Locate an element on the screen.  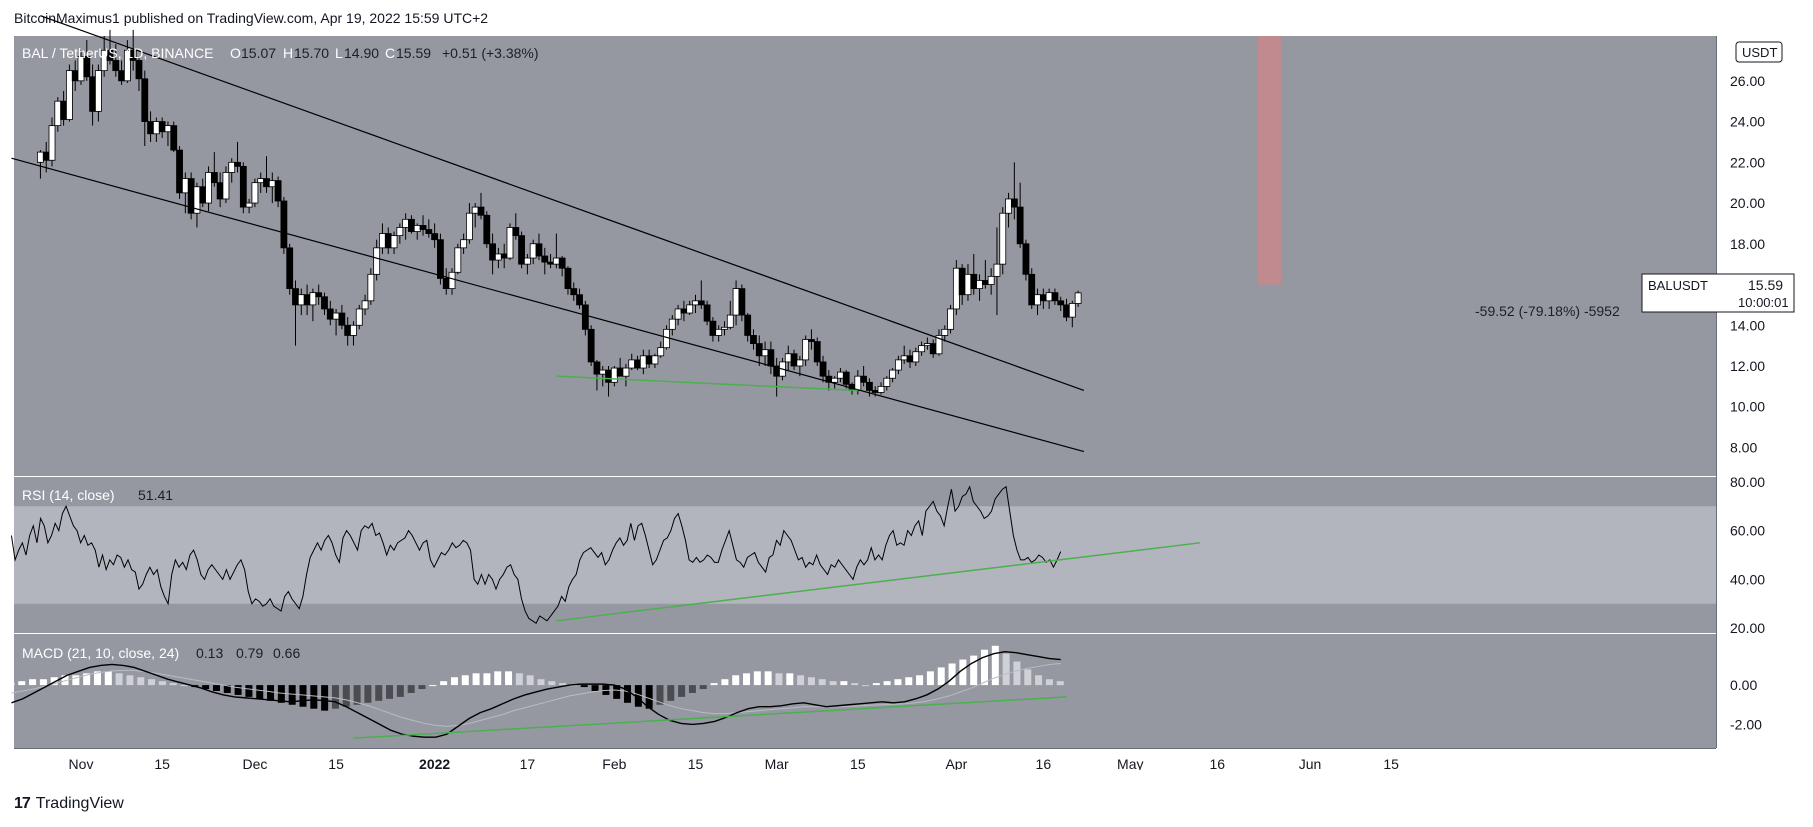
price-tag-symbol: BALUSDT is located at coordinates (1678, 285).